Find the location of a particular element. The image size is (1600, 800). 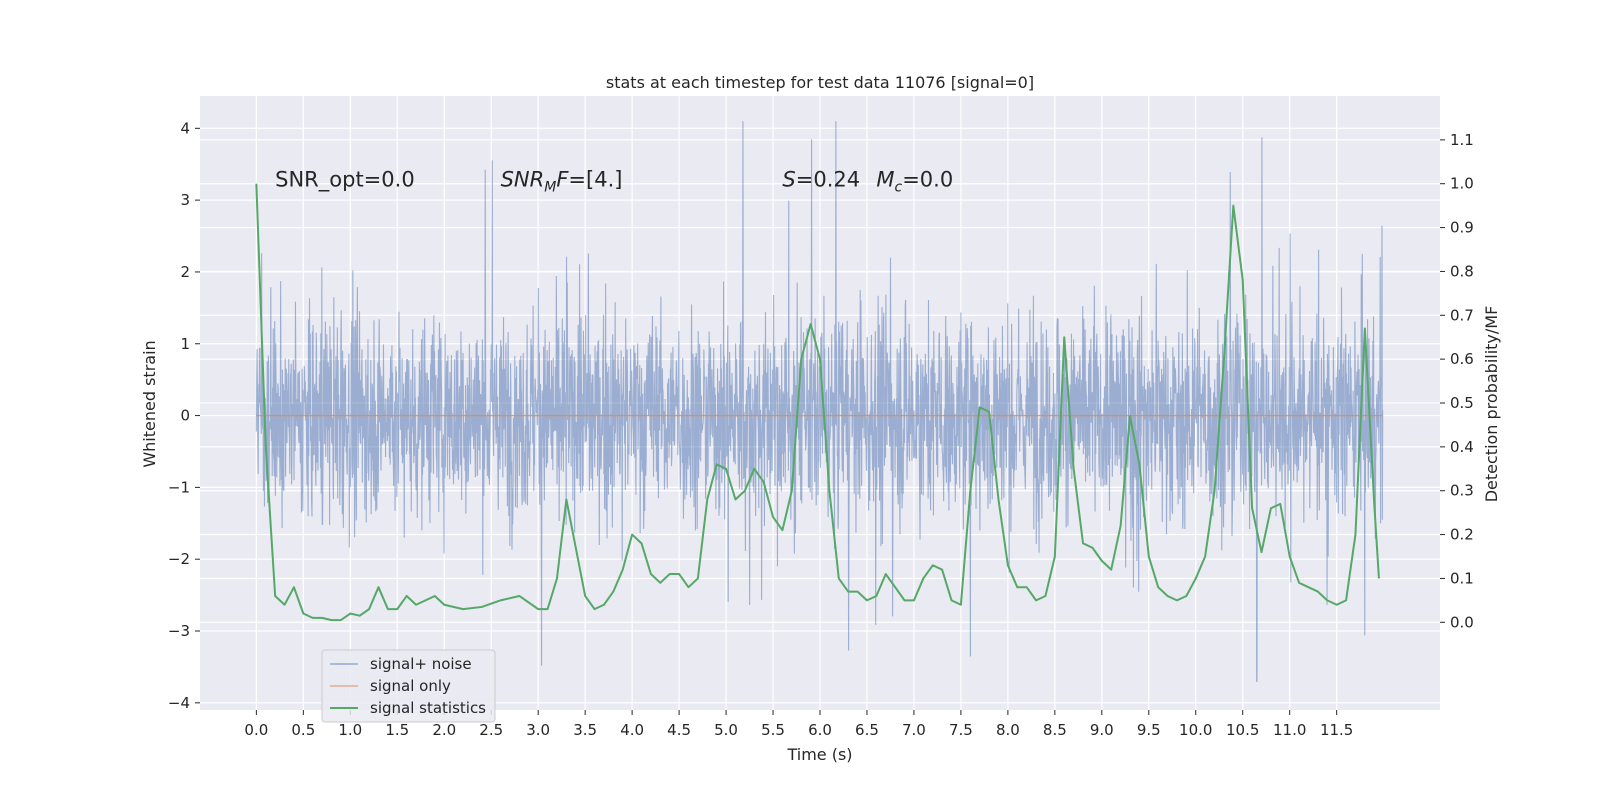

x-tick-label: 0.5 is located at coordinates (303, 730).